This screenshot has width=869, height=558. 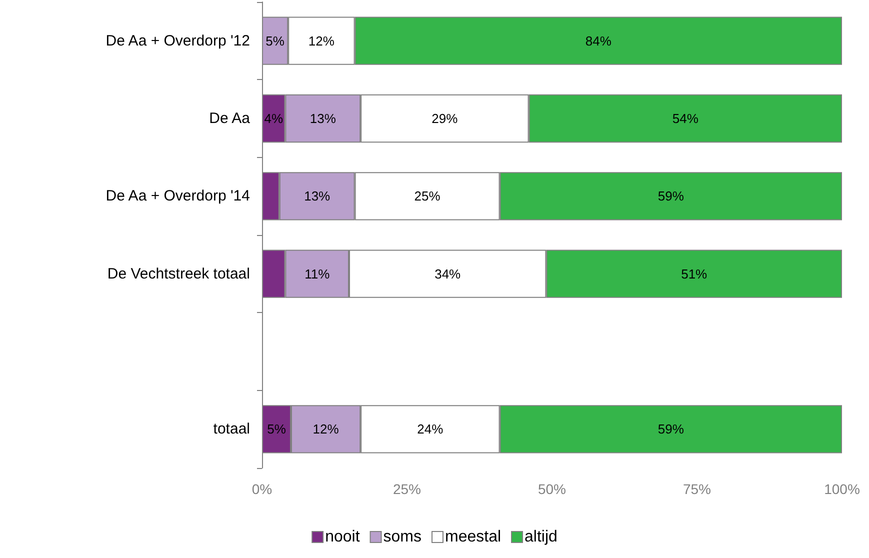 What do you see at coordinates (178, 273) in the screenshot?
I see `y-tick-label: De Vechtstreek totaal` at bounding box center [178, 273].